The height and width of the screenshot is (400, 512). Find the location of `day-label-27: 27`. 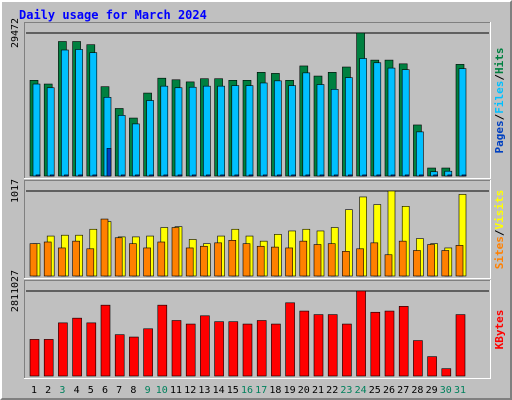

day-label-27: 27 is located at coordinates (403, 390).